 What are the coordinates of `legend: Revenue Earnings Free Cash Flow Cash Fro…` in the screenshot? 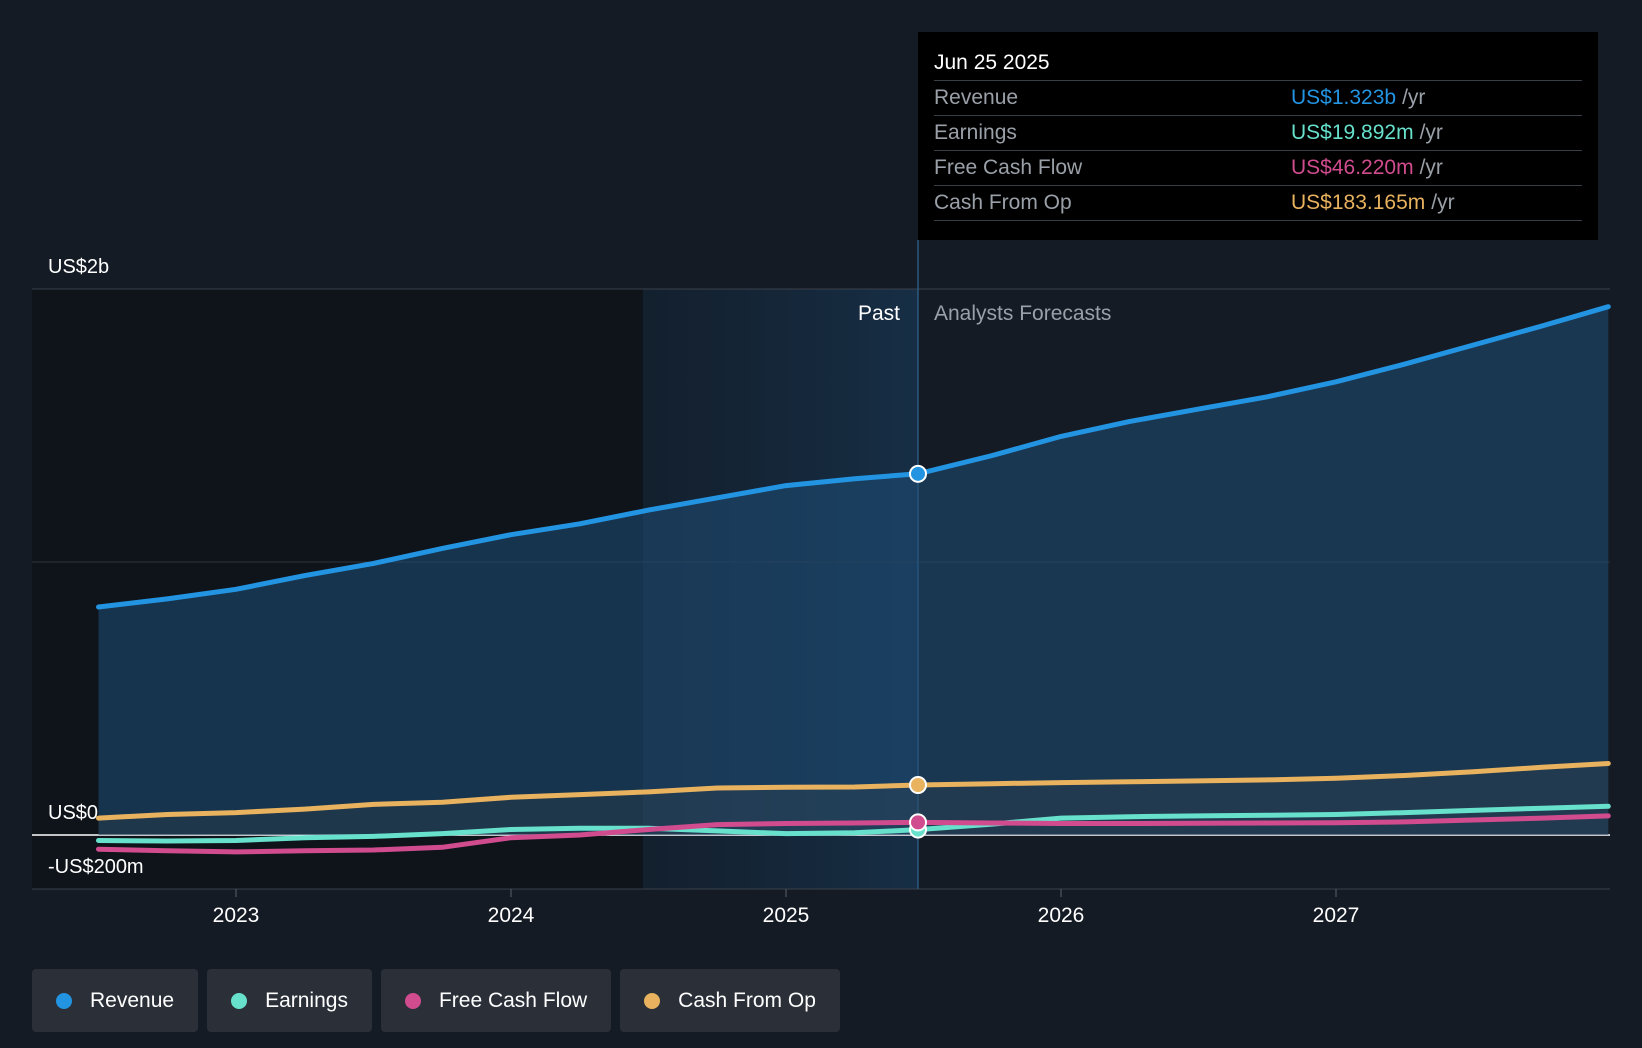 It's located at (436, 1000).